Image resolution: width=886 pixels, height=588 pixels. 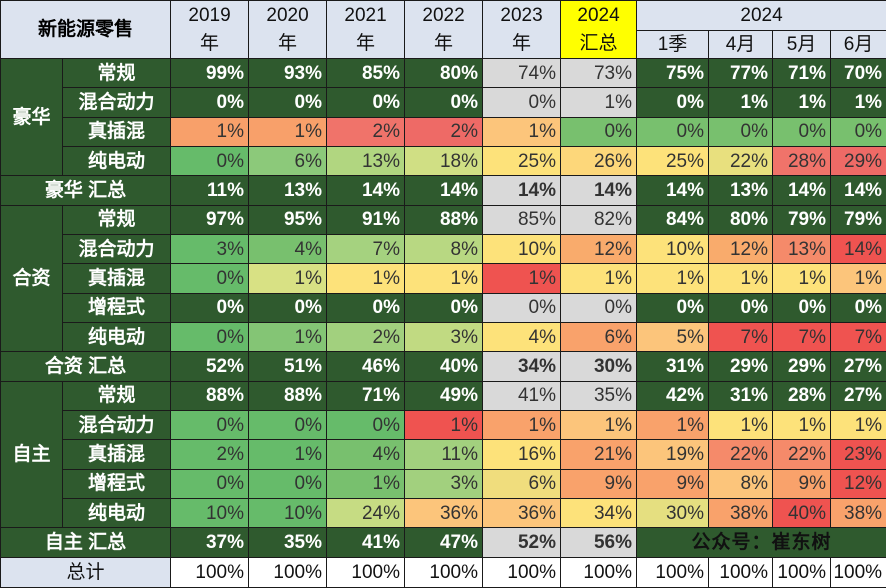 I want to click on total-cell: 29%, so click(x=741, y=366).